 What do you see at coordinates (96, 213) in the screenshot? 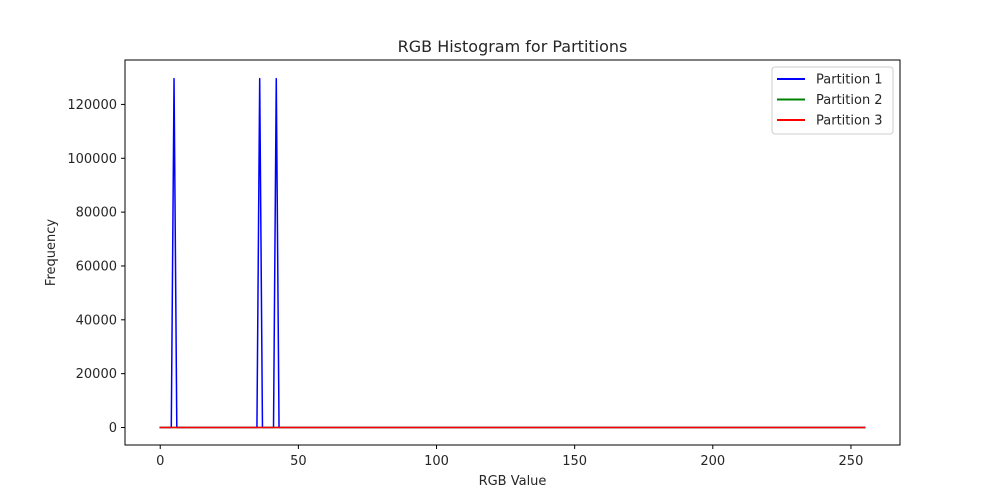
I see `y-tick-label: 80000` at bounding box center [96, 213].